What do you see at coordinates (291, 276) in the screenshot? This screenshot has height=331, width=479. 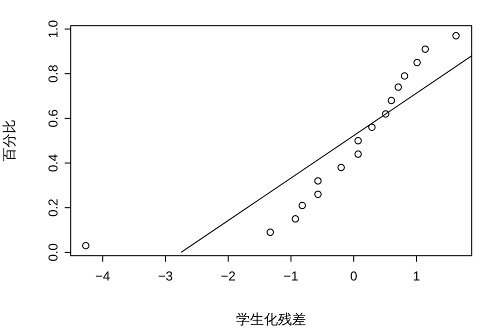 I see `x-tick-label: −1` at bounding box center [291, 276].